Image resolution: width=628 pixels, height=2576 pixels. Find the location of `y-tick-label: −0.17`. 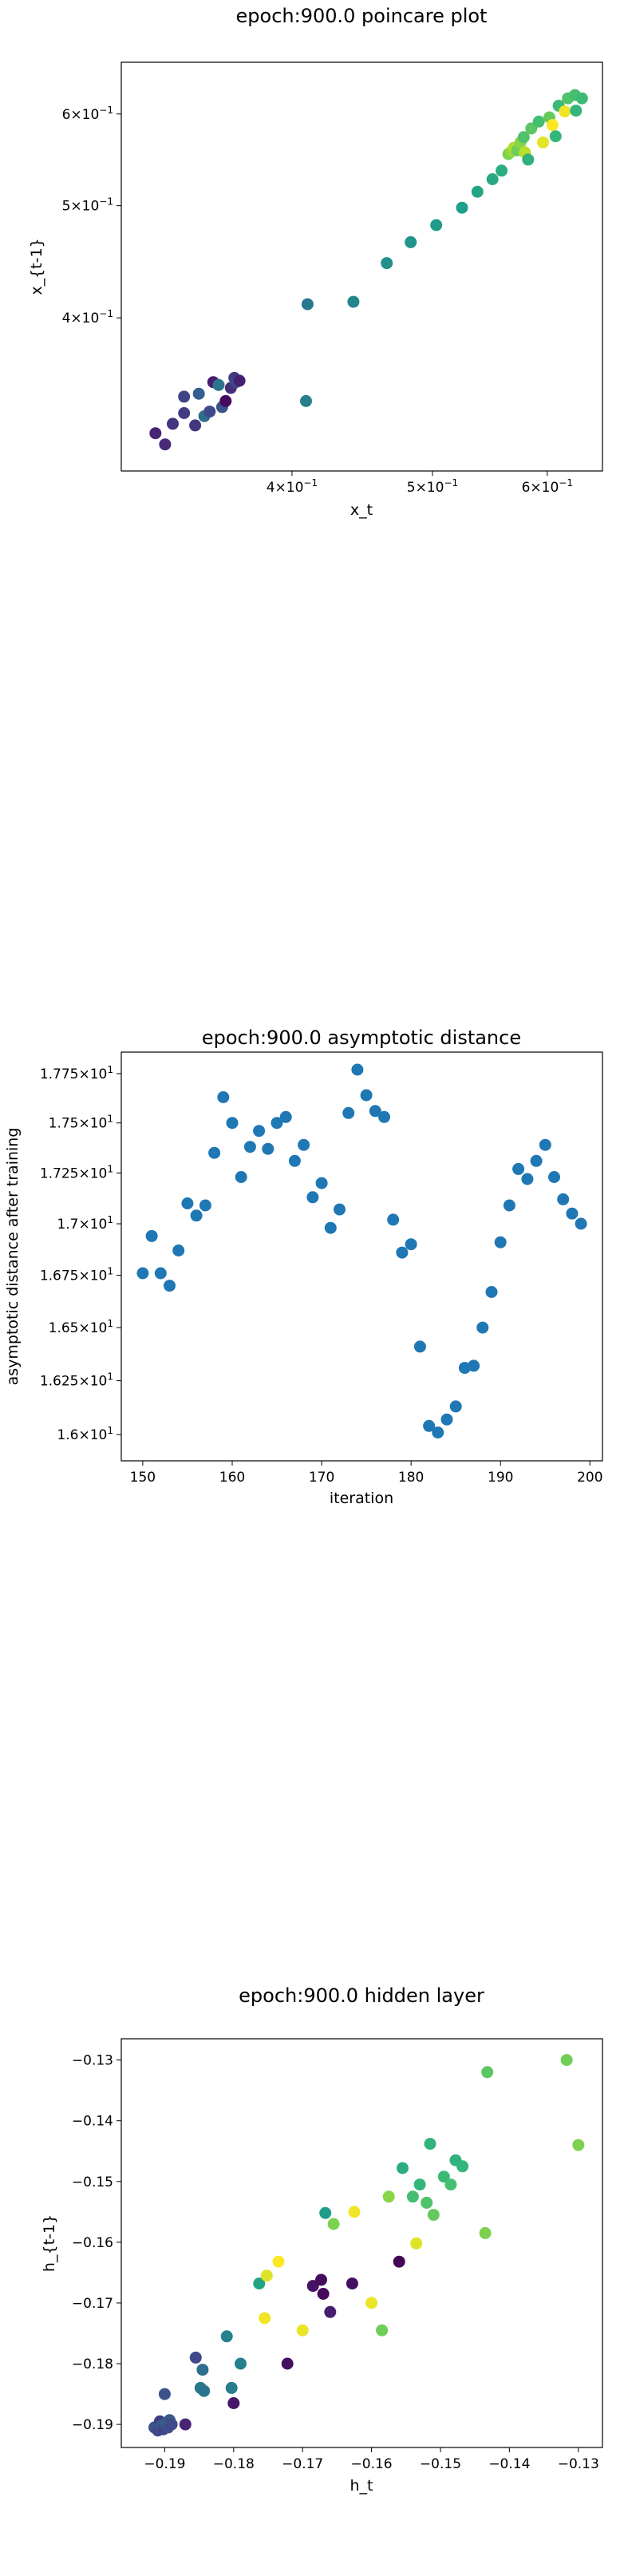

y-tick-label: −0.17 is located at coordinates (92, 2304).